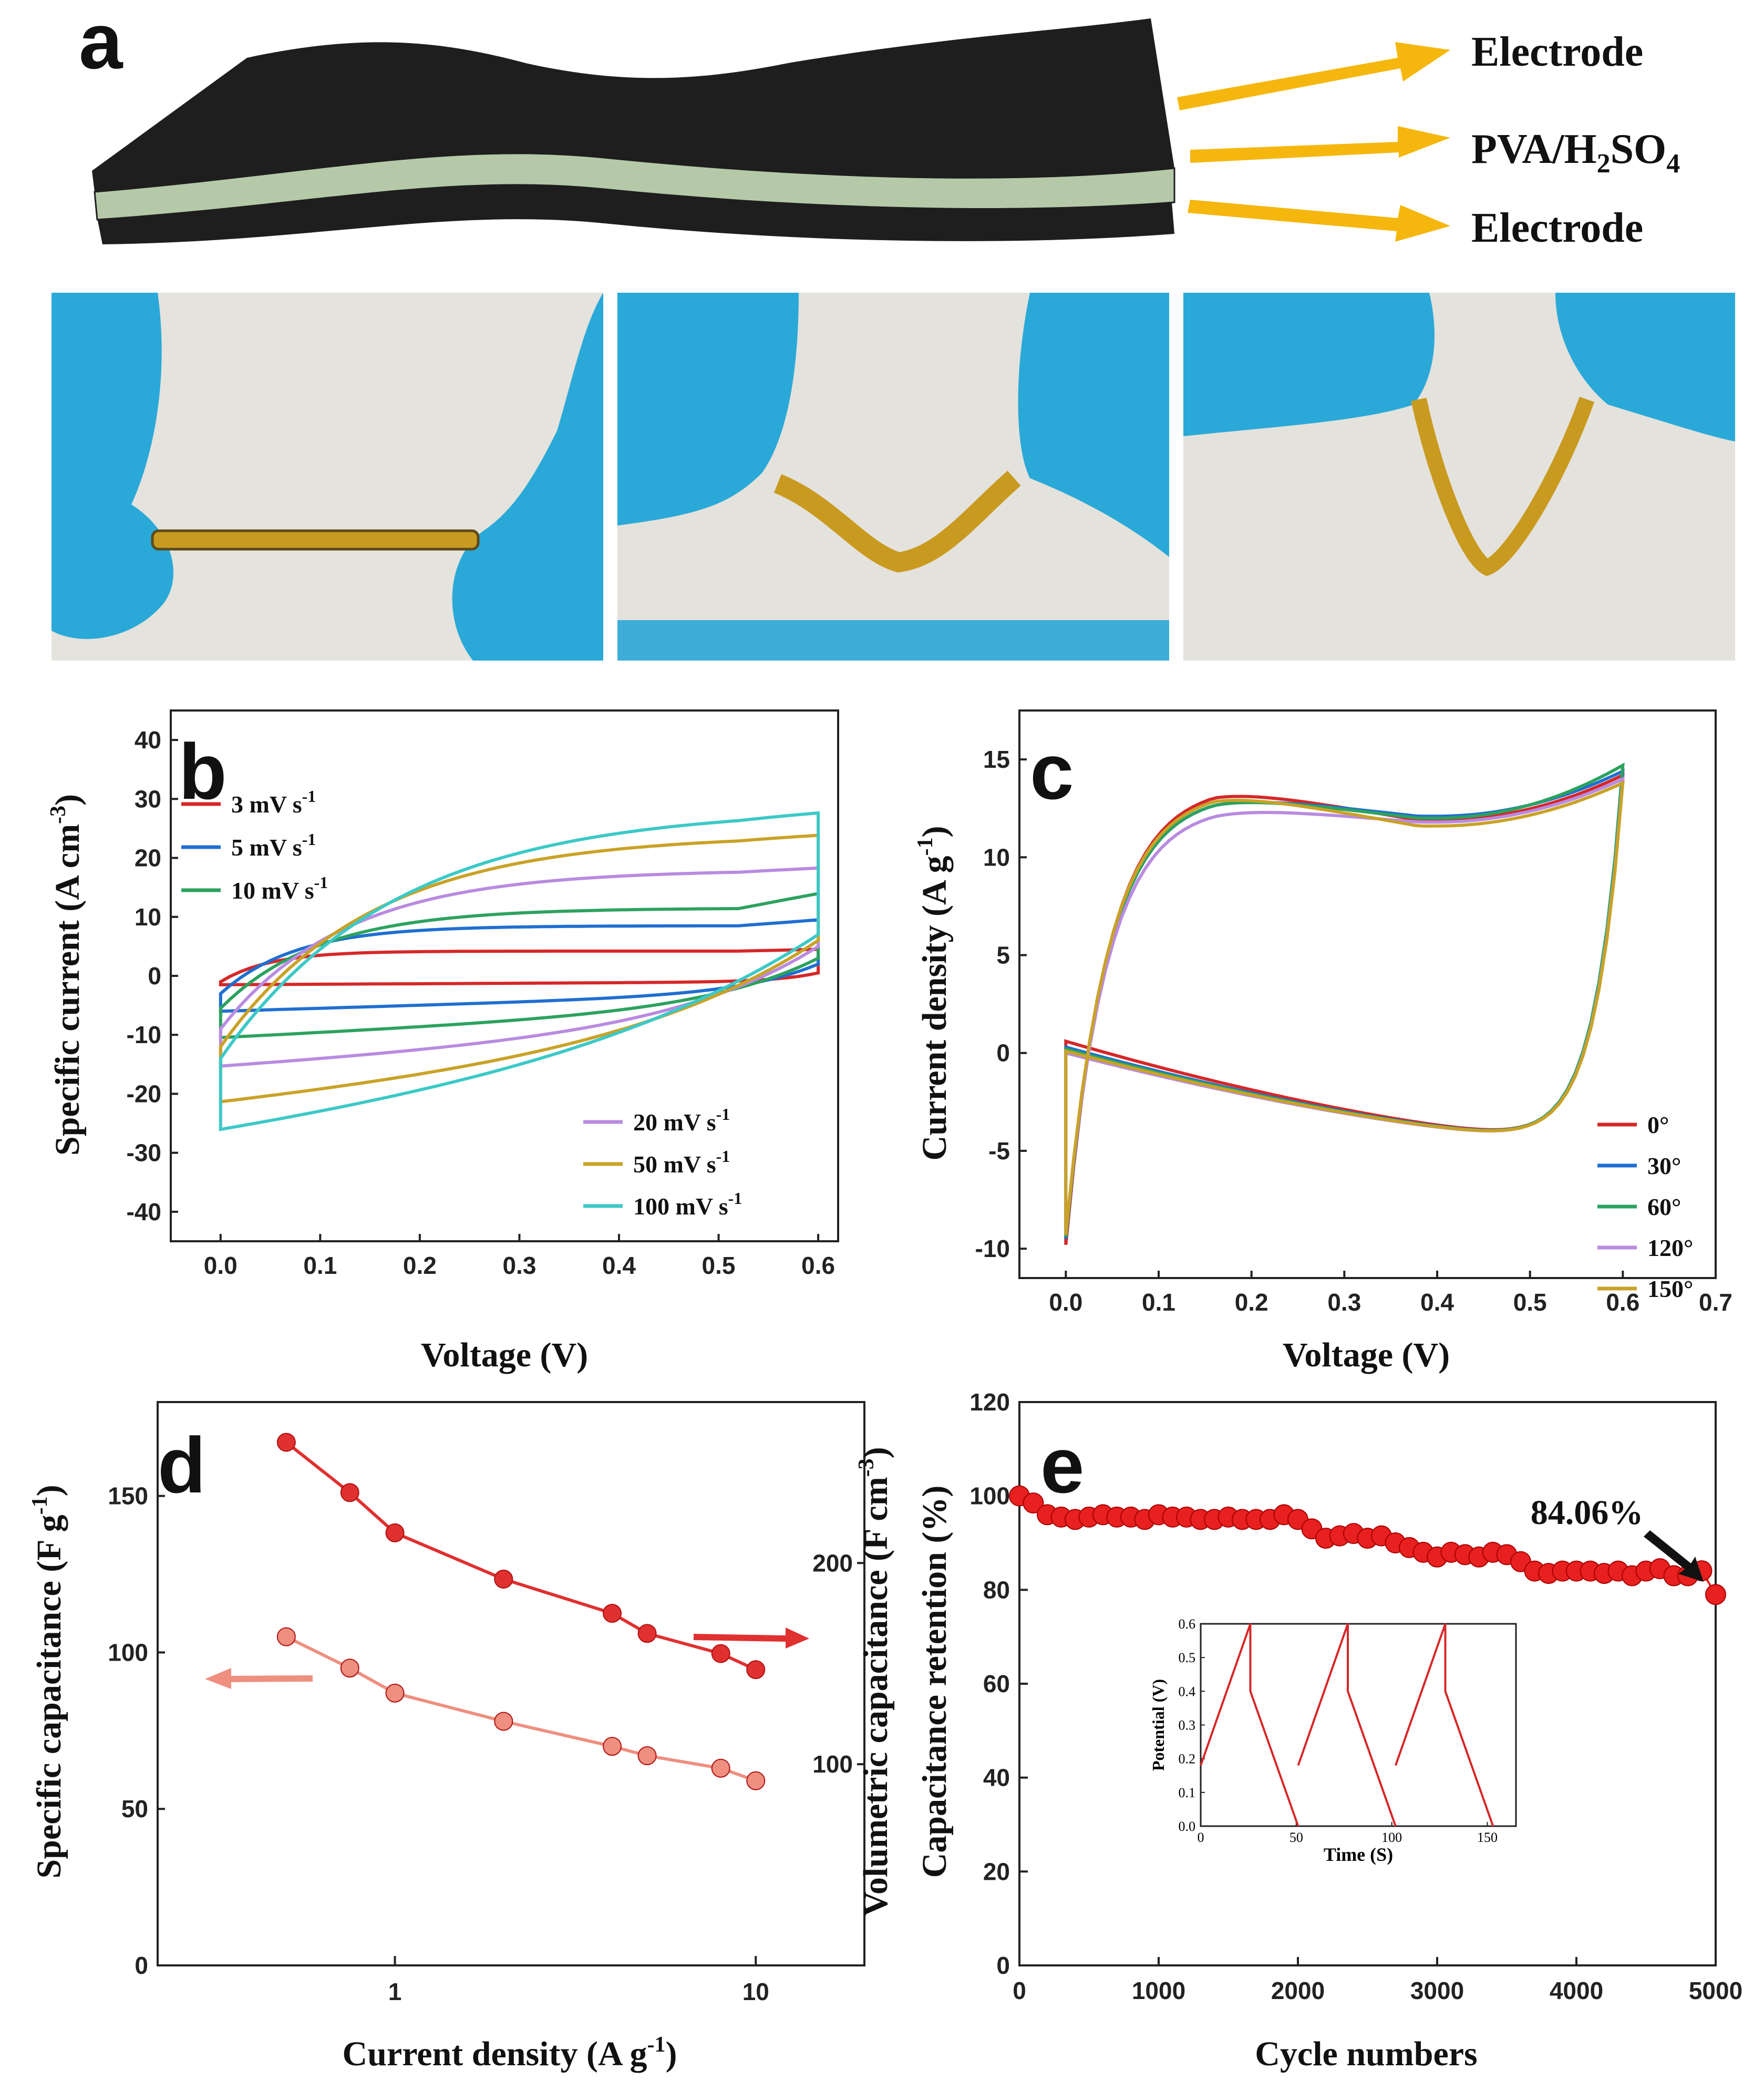 Image resolution: width=1764 pixels, height=2091 pixels. Describe the element at coordinates (833, 1563) in the screenshot. I see `y-right-tick-label: 200` at that location.